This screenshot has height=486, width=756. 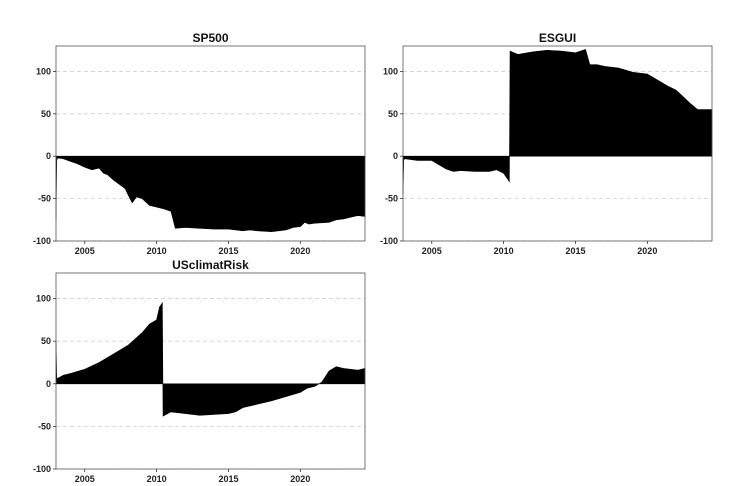 What do you see at coordinates (210, 38) in the screenshot?
I see `chart-title: SP500` at bounding box center [210, 38].